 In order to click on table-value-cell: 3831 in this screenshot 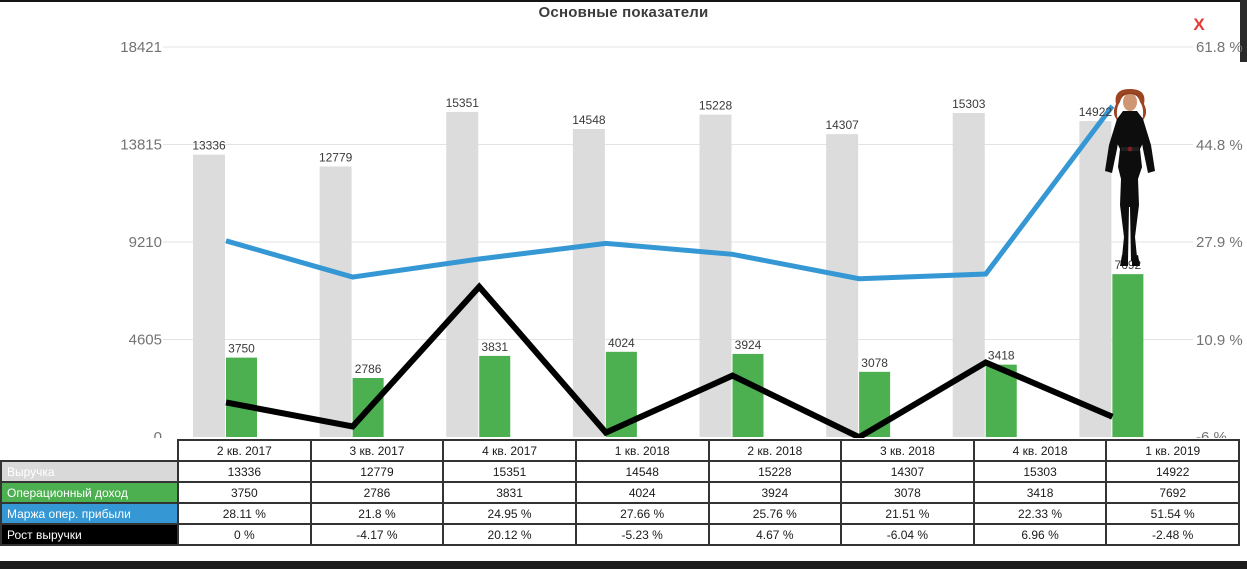, I will do `click(509, 492)`.